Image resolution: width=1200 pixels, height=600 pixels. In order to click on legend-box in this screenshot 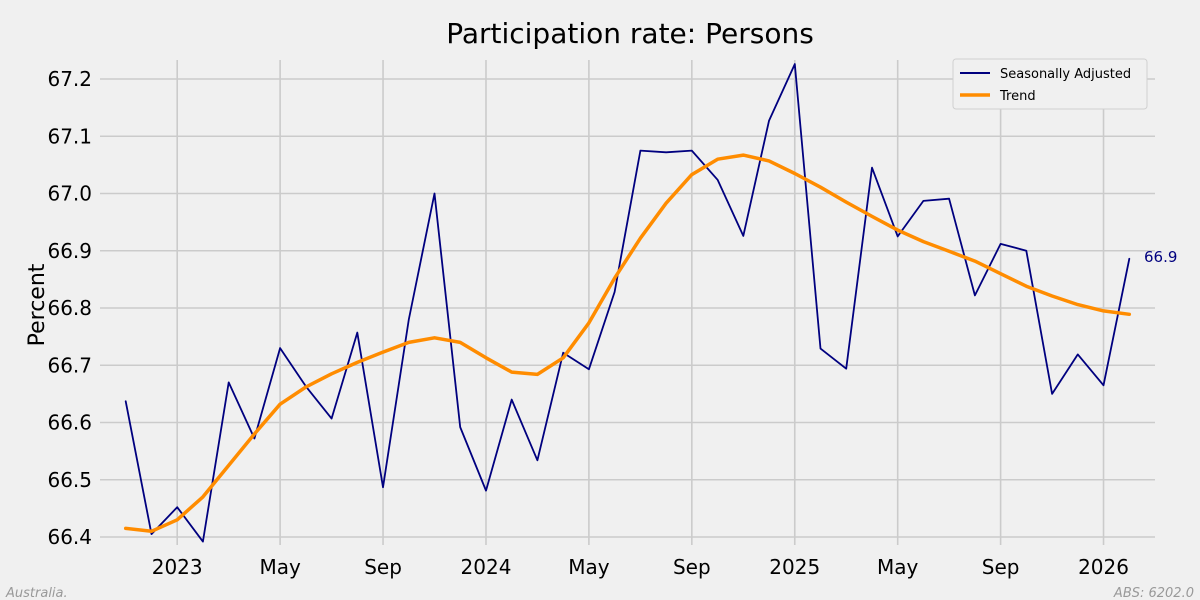, I will do `click(1050, 84)`.